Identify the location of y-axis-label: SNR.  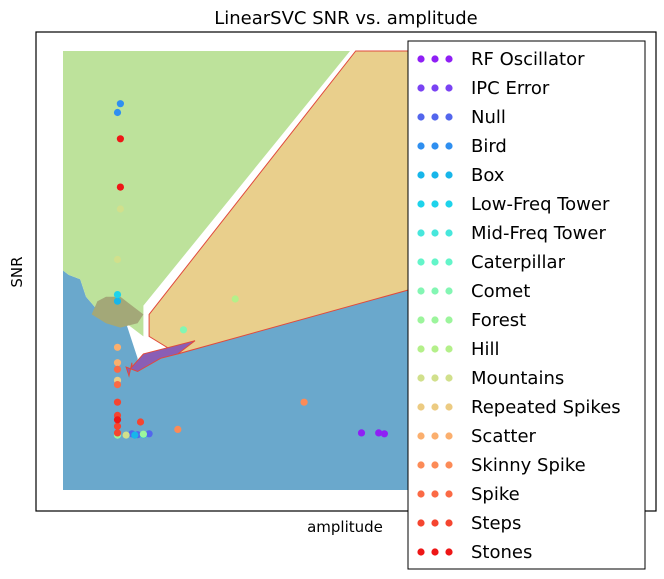
(17, 271).